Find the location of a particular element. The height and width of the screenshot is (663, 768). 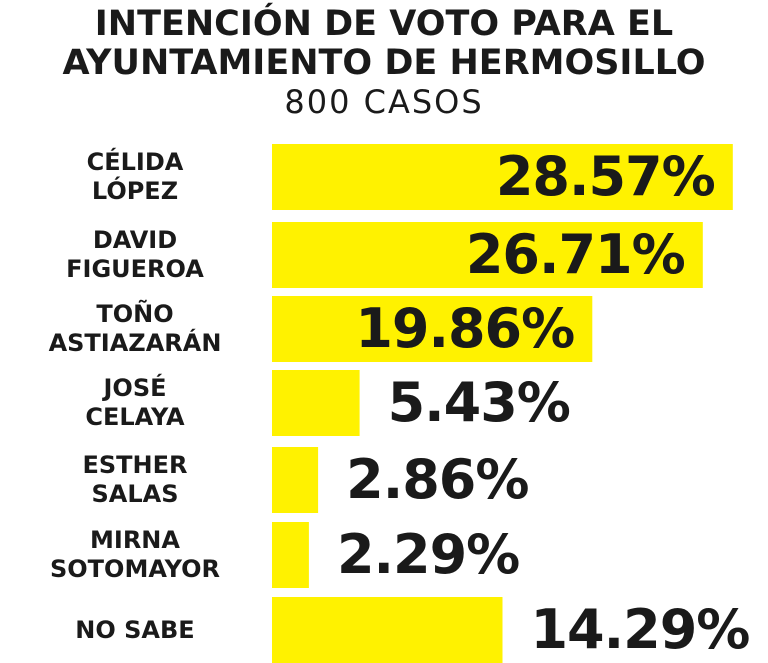

chart-subtitle: 800 CASOS is located at coordinates (384, 102).